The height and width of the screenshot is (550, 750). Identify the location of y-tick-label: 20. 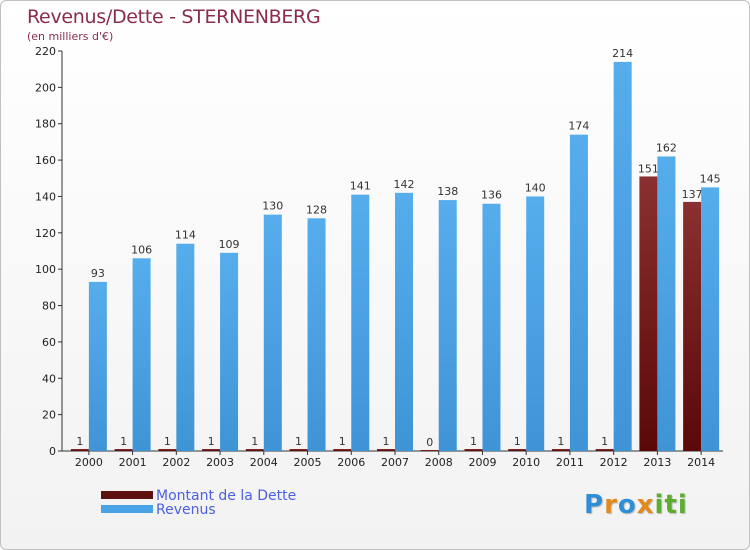
(49, 415).